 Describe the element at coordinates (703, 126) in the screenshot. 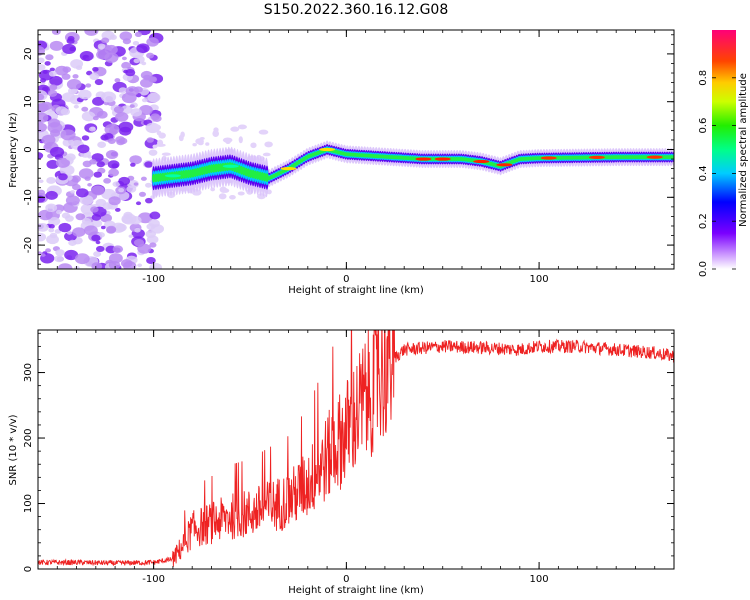

I see `colorbar-tick-label: 0.6` at that location.